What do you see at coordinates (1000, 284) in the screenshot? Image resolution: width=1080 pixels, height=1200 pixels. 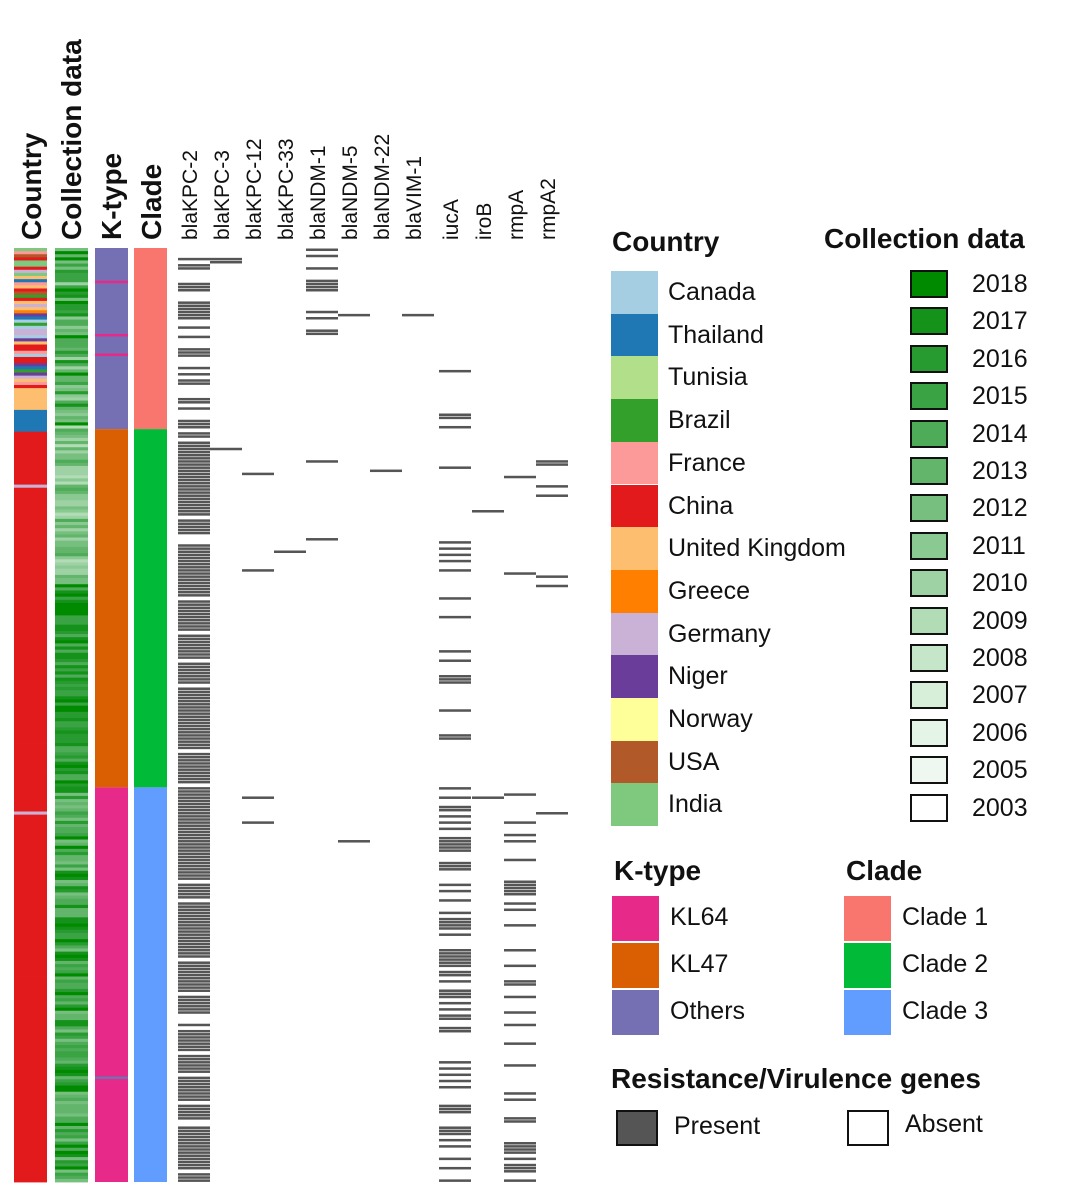 I see `legend-label: 2018` at bounding box center [1000, 284].